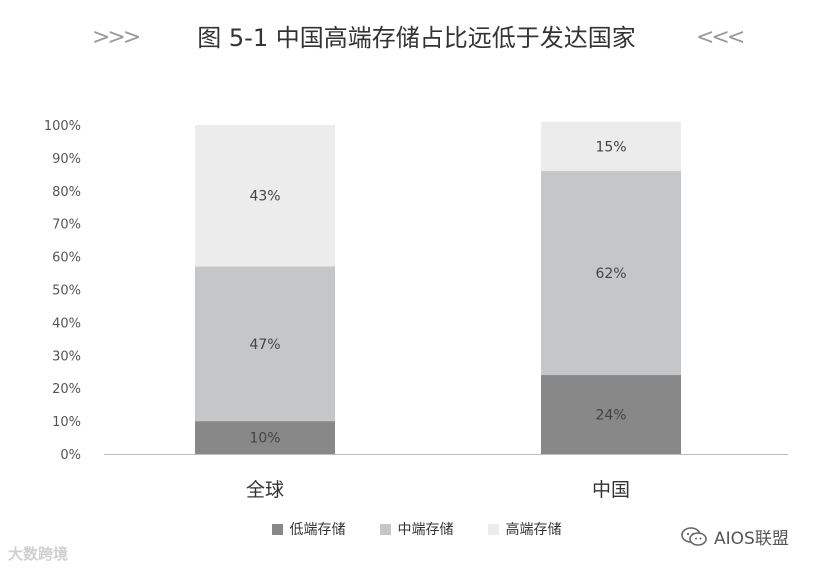 The image size is (833, 571). Describe the element at coordinates (438, 490) in the screenshot. I see `x-axis-labels: 全球 中国` at that location.